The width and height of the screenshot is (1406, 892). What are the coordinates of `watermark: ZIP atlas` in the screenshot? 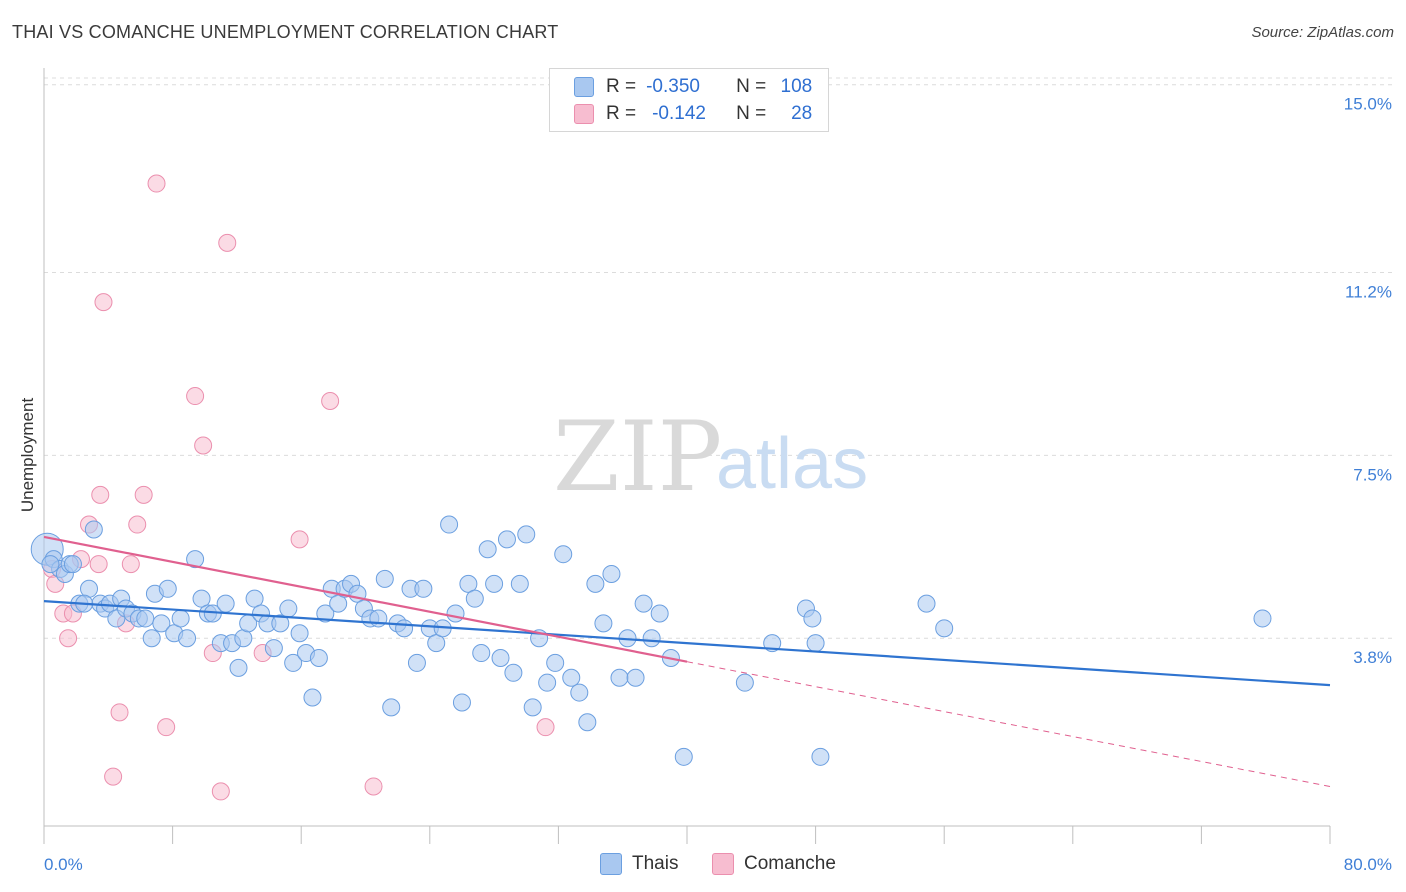 It's located at (710, 457).